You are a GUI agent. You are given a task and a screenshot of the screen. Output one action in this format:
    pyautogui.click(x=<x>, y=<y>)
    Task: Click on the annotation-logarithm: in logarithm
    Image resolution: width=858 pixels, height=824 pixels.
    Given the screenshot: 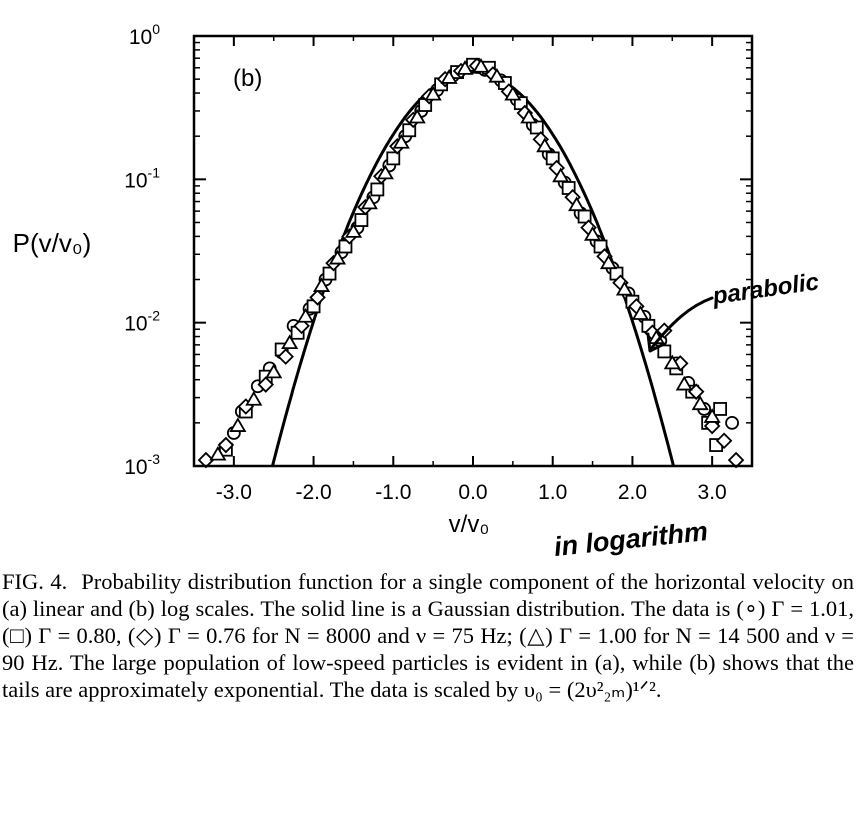 What is the action you would take?
    pyautogui.click(x=630, y=538)
    